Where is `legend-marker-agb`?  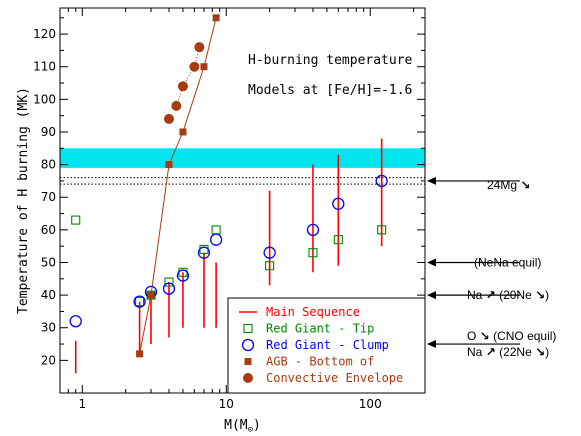 legend-marker-agb is located at coordinates (248, 361).